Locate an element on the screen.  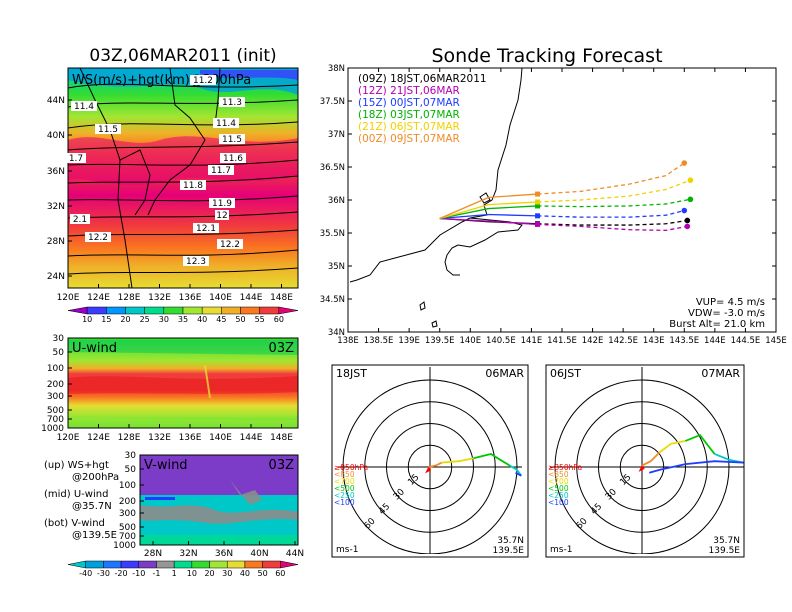
hodograph-legend-entry: <850 is located at coordinates (558, 474).